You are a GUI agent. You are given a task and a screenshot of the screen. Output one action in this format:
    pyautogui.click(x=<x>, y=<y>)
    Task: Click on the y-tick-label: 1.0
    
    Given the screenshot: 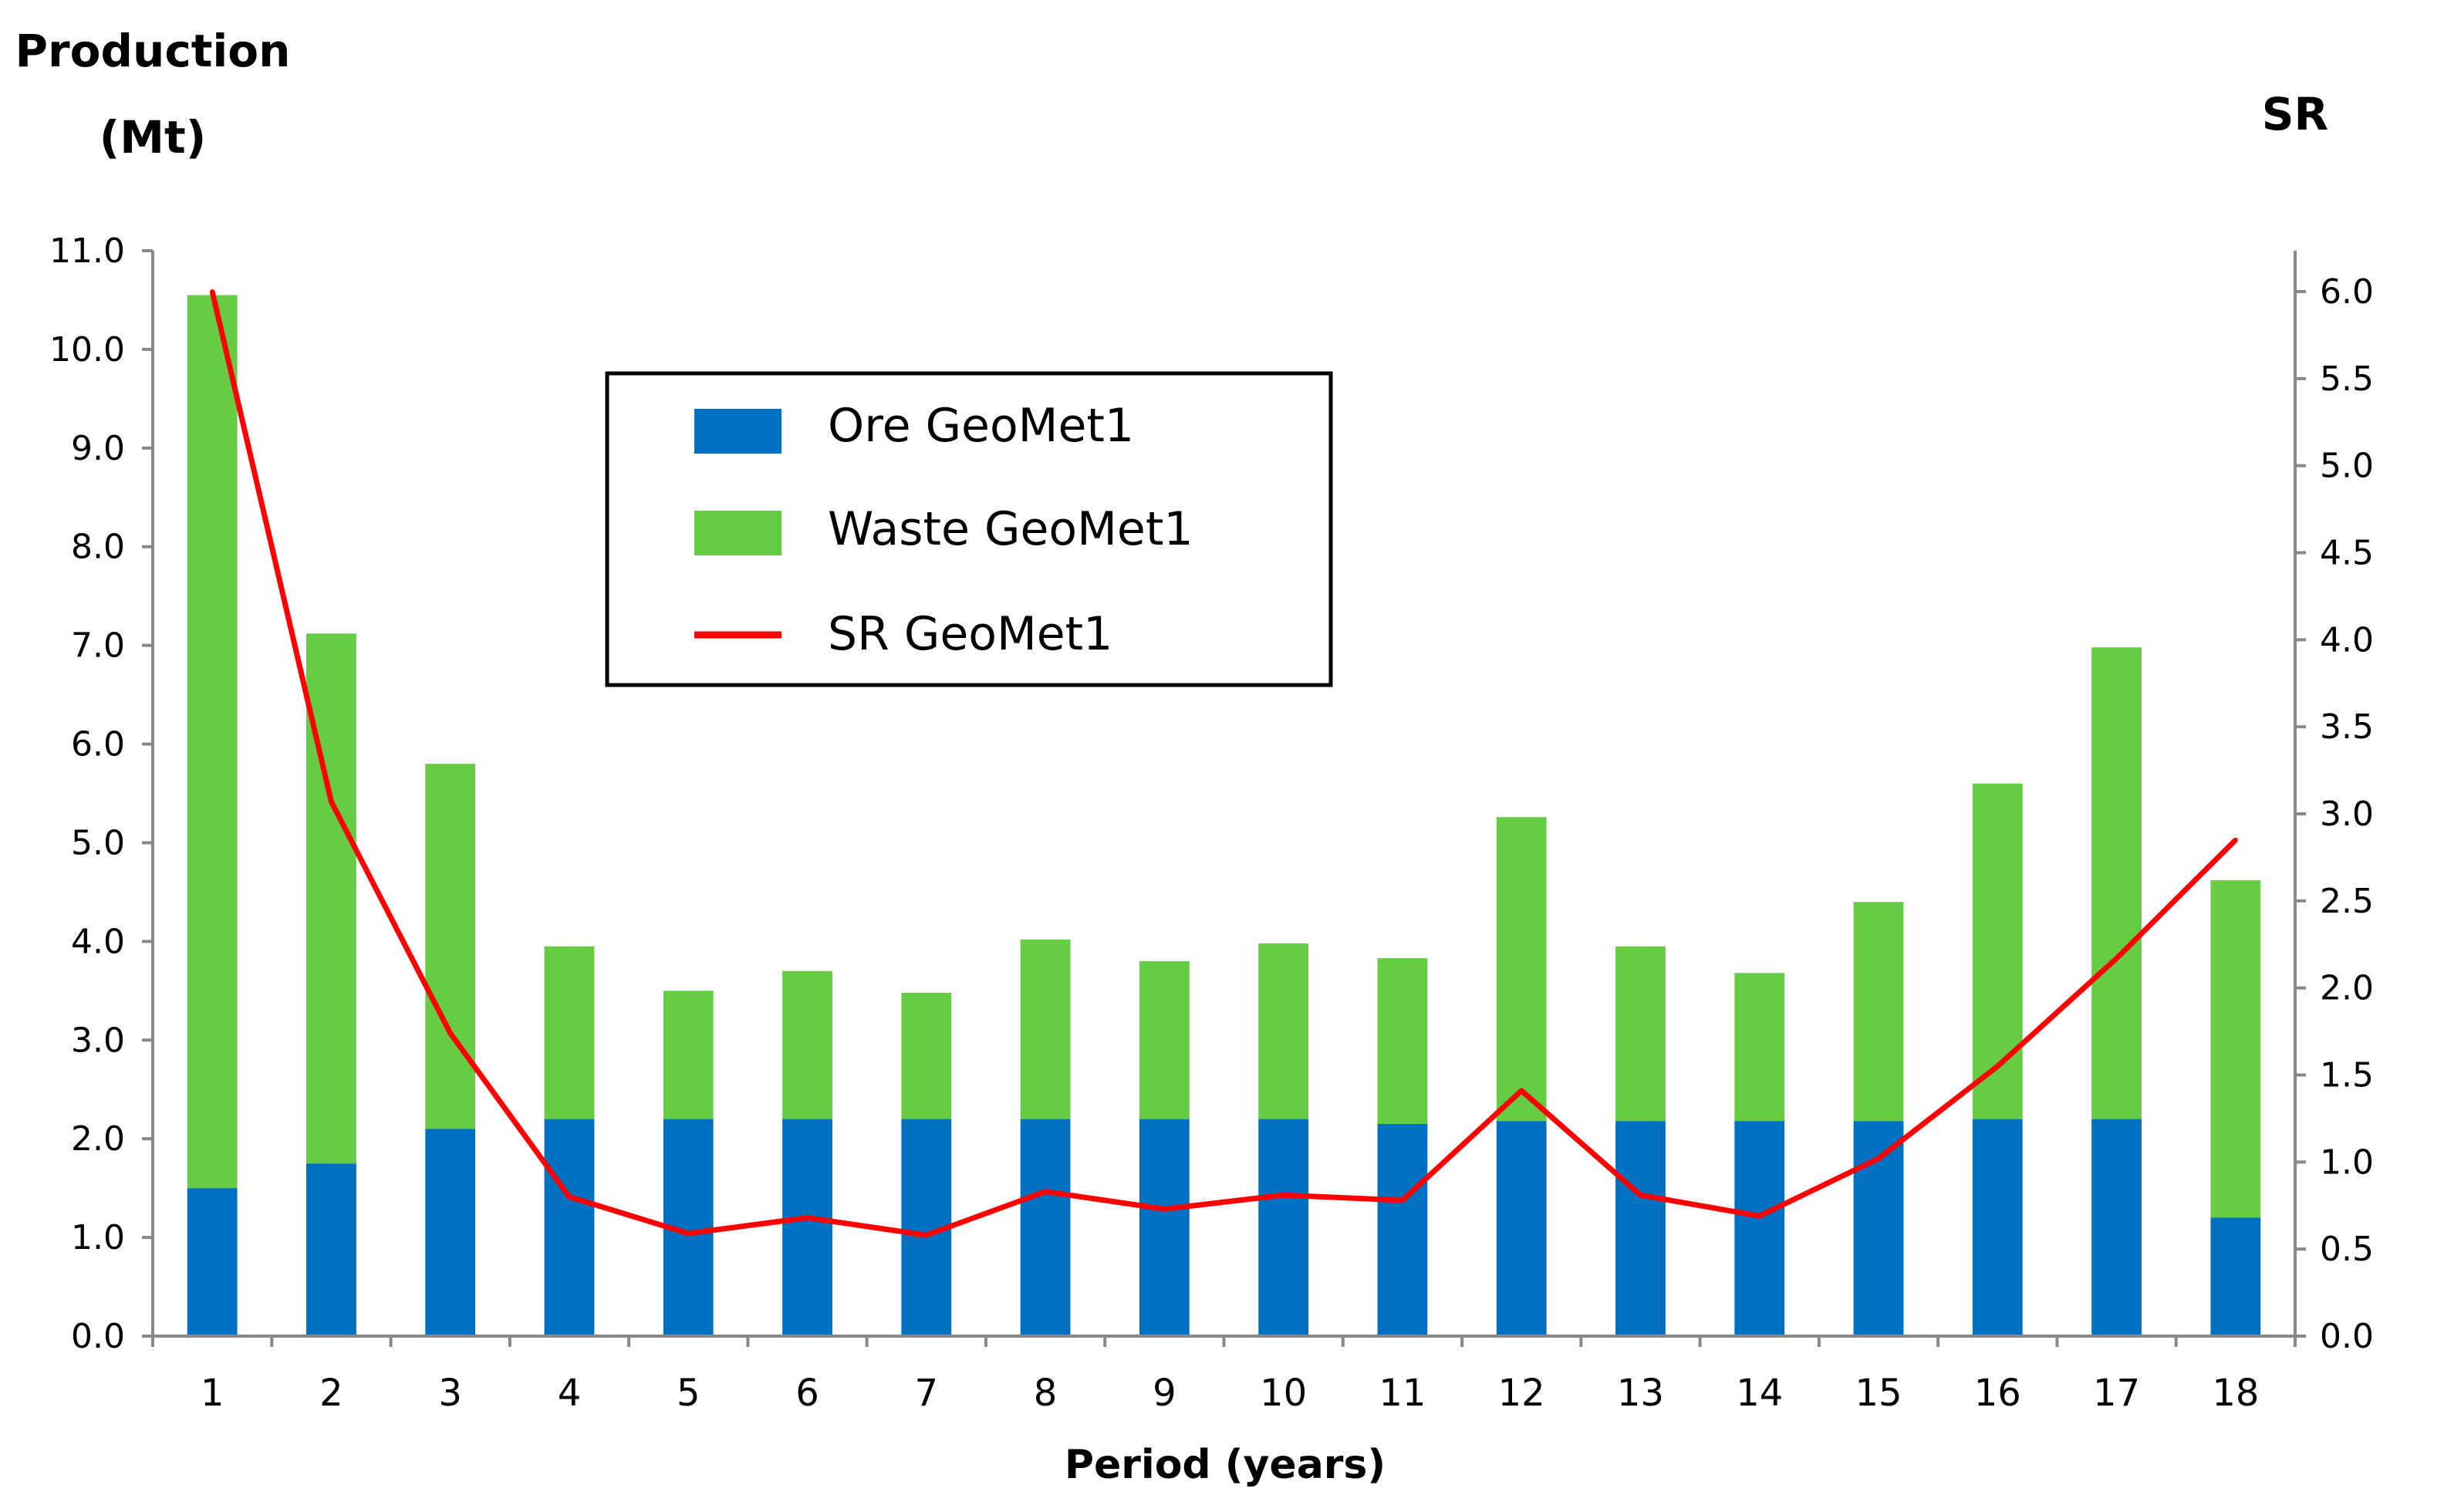 What is the action you would take?
    pyautogui.click(x=98, y=1238)
    